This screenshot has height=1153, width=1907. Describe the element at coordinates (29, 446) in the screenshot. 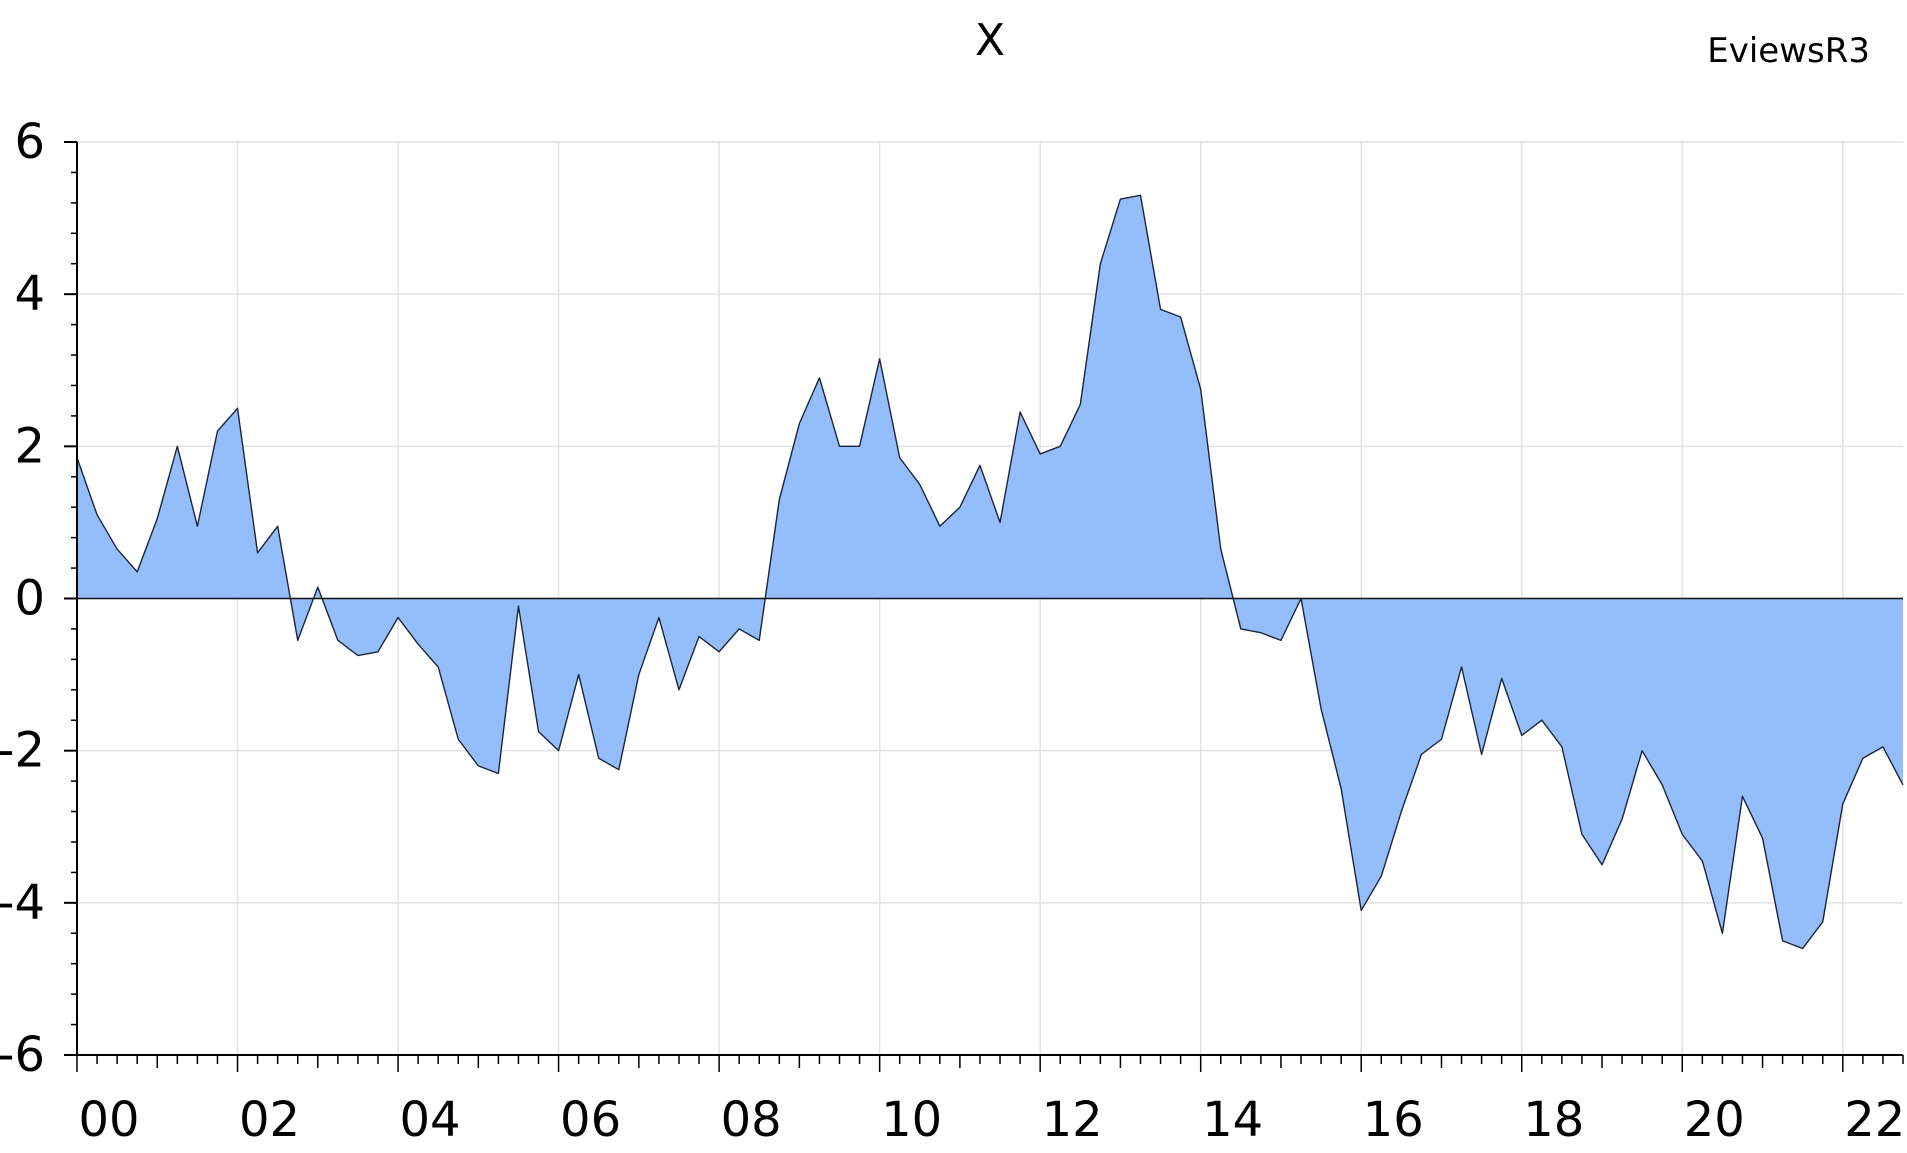

I see `y-tick-label: 2` at that location.